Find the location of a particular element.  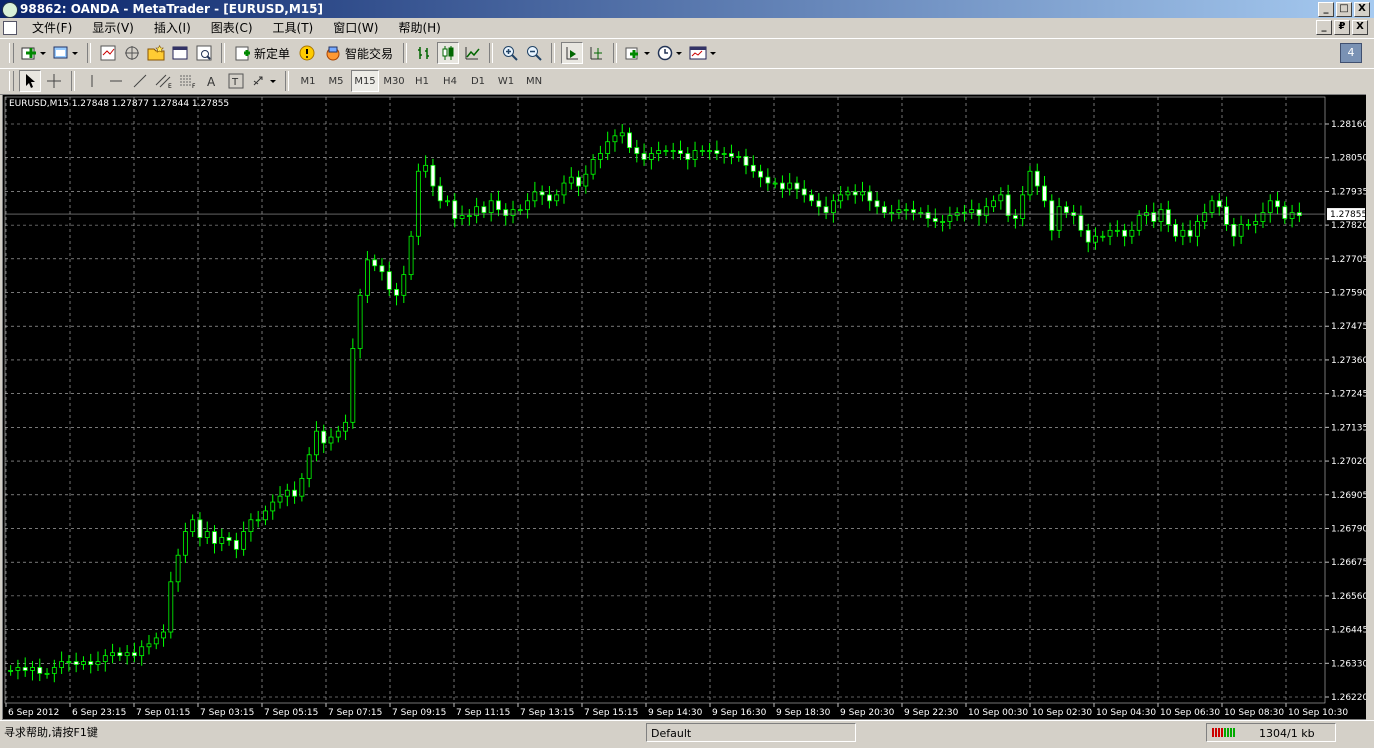

maximize-button: □ is located at coordinates (1344, 9).